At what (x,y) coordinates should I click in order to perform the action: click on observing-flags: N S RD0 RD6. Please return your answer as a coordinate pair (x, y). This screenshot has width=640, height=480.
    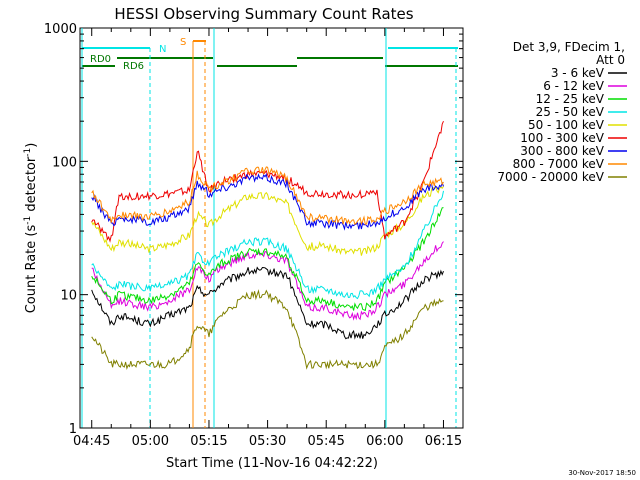
    Looking at the image, I should click on (270, 54).